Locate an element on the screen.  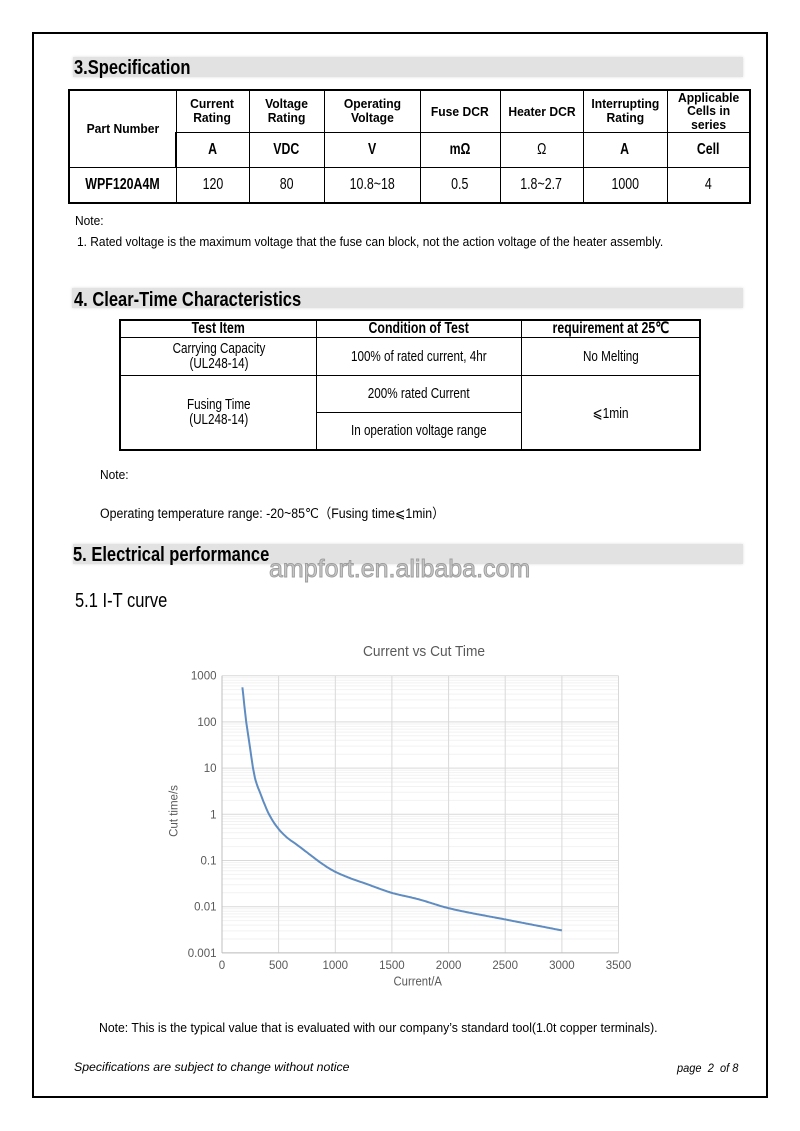
svg-text: 1 is located at coordinates (213, 815).